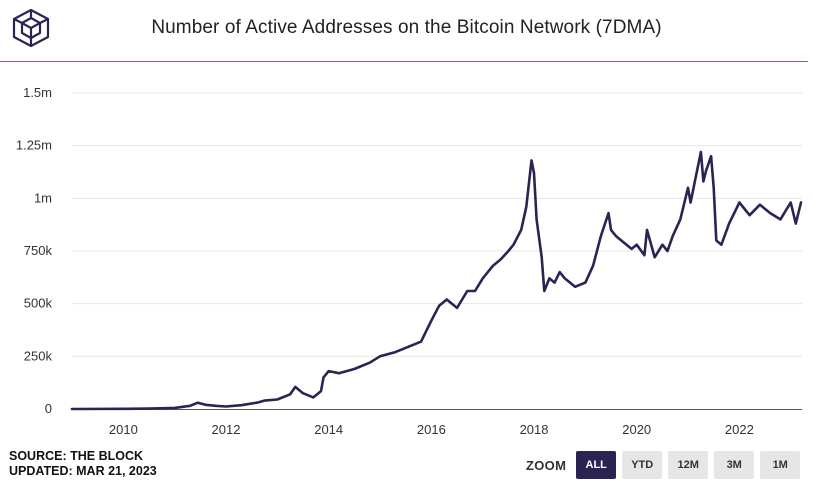  What do you see at coordinates (76, 456) in the screenshot?
I see `source-label: SOURCE: THE BLOCK` at bounding box center [76, 456].